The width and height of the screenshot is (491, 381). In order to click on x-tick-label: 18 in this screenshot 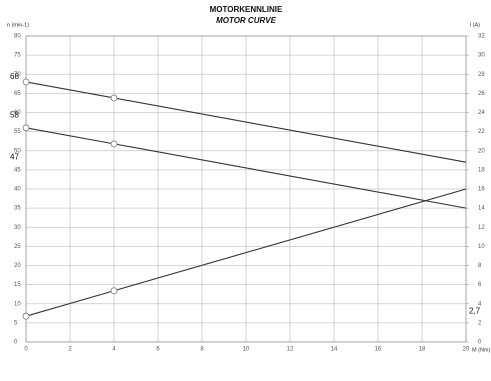, I will do `click(422, 350)`.